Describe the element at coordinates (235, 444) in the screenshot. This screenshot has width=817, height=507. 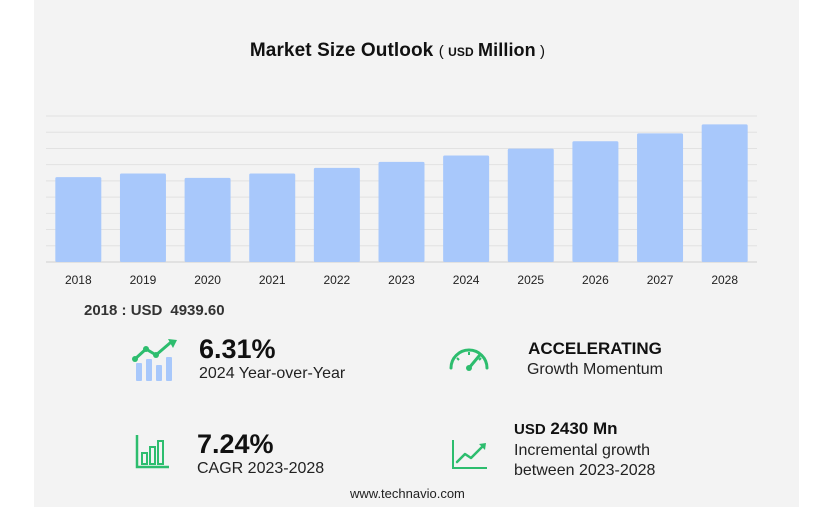
I see `kpi-cagr-value: 7.24%` at that location.